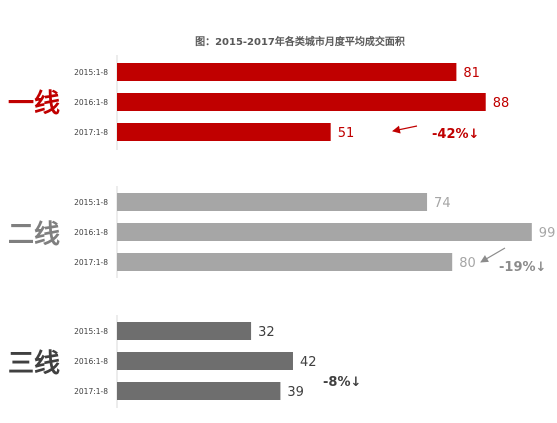  Describe the element at coordinates (34, 364) in the screenshot. I see `tier-label: 三线` at that location.